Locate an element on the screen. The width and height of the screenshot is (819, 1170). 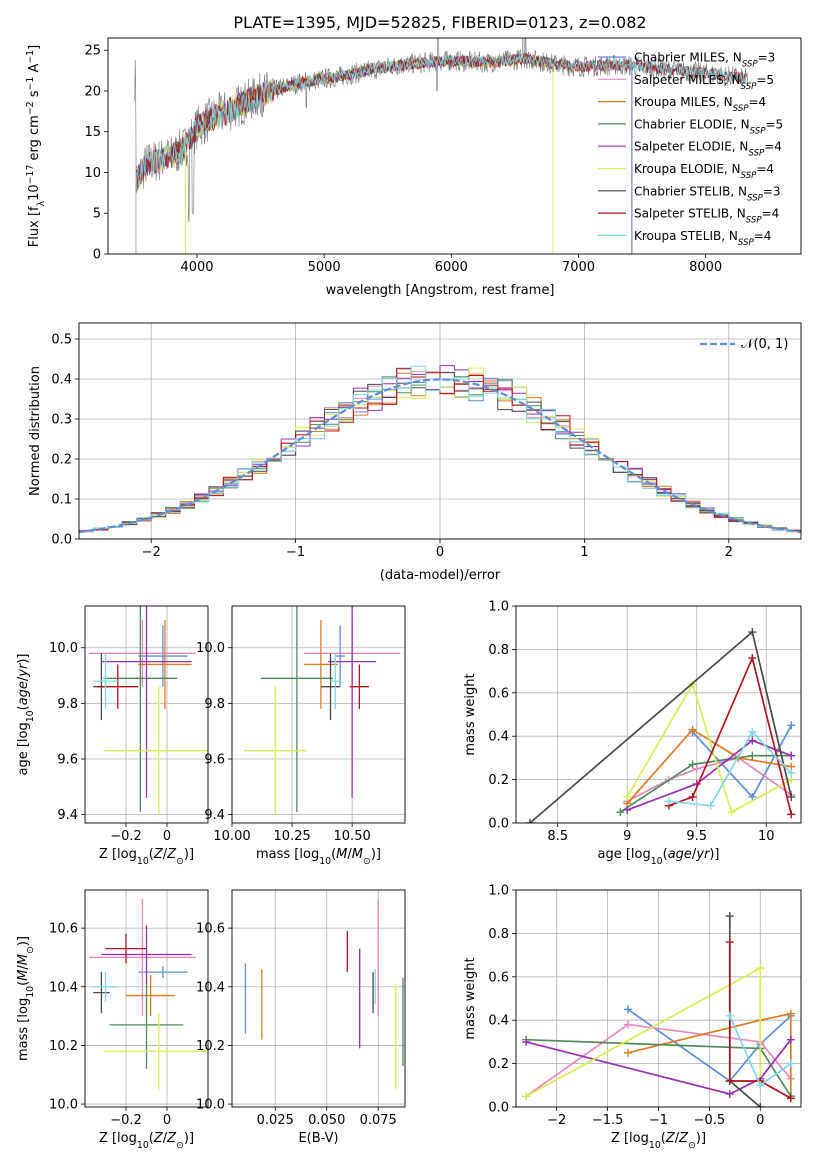
y-tick-label: 0.3 is located at coordinates (61, 420).